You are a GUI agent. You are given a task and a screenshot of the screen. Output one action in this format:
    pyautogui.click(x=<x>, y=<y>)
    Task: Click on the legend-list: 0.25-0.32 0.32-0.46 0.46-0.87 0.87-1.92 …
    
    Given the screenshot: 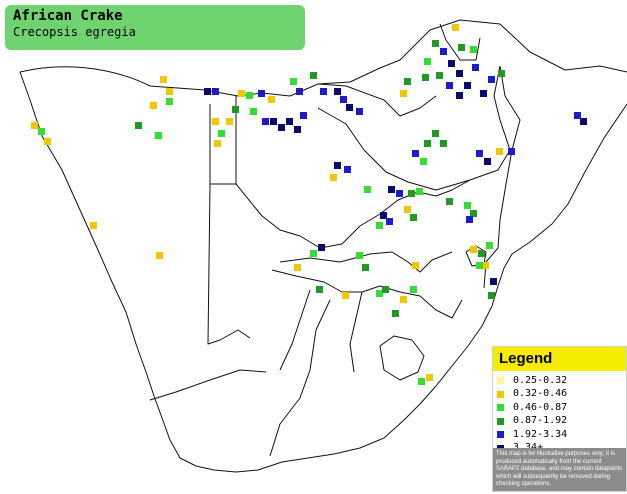 What is the action you would take?
    pyautogui.click(x=559, y=413)
    